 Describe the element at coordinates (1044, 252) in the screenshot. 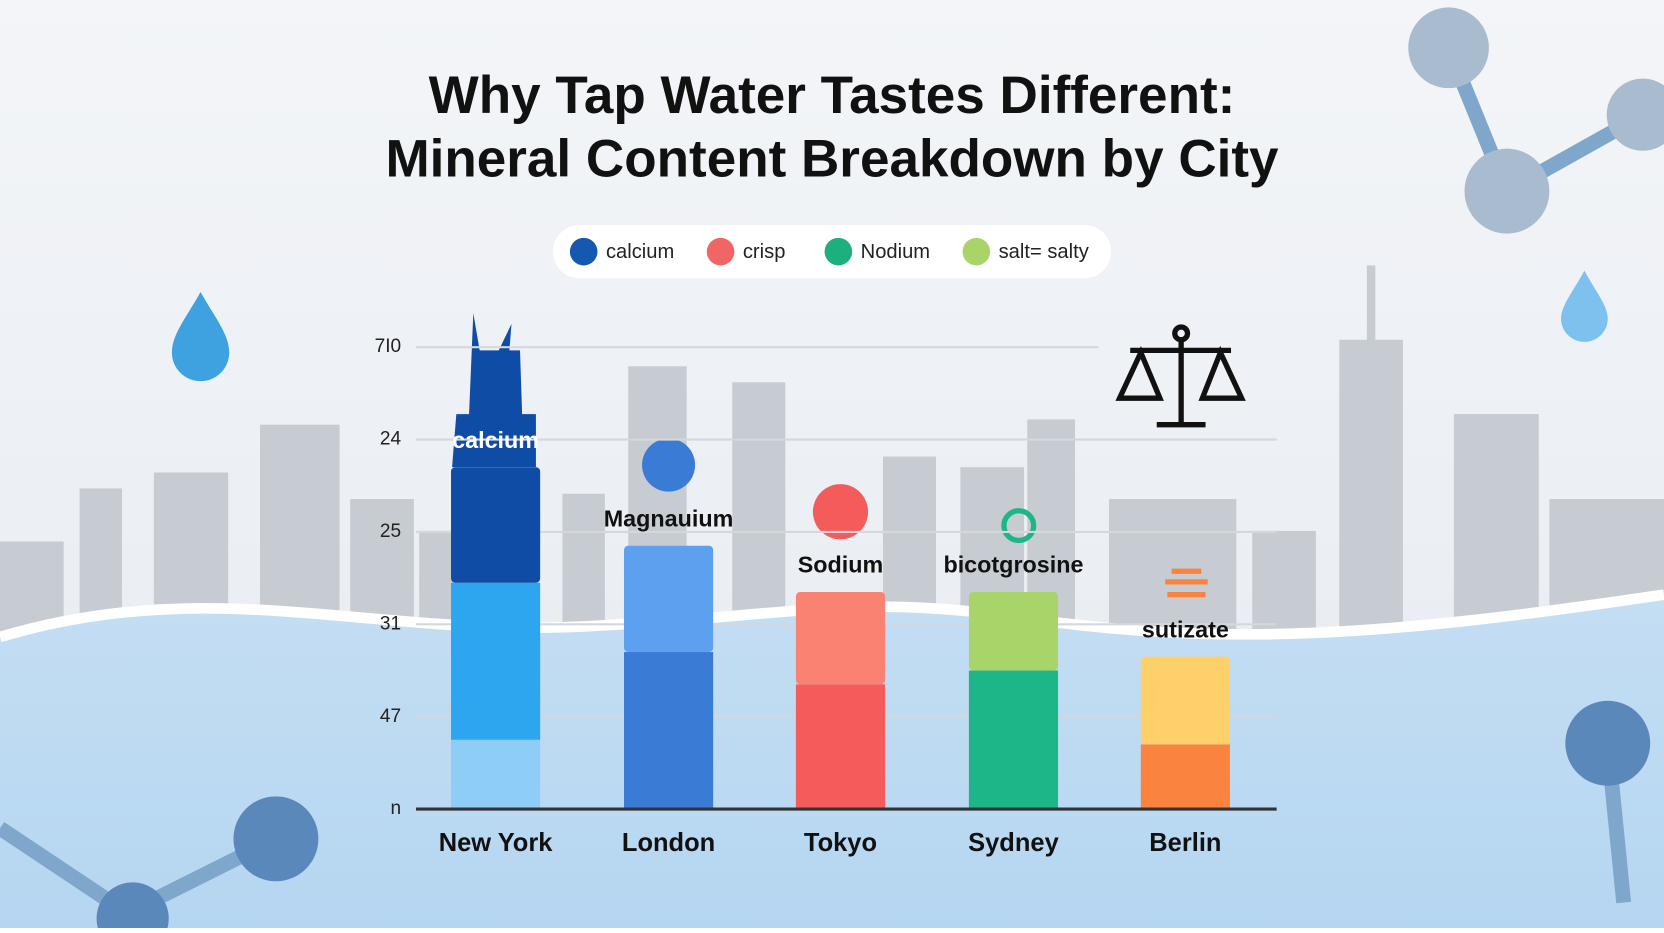

I see `legend-label: salt= salty` at that location.